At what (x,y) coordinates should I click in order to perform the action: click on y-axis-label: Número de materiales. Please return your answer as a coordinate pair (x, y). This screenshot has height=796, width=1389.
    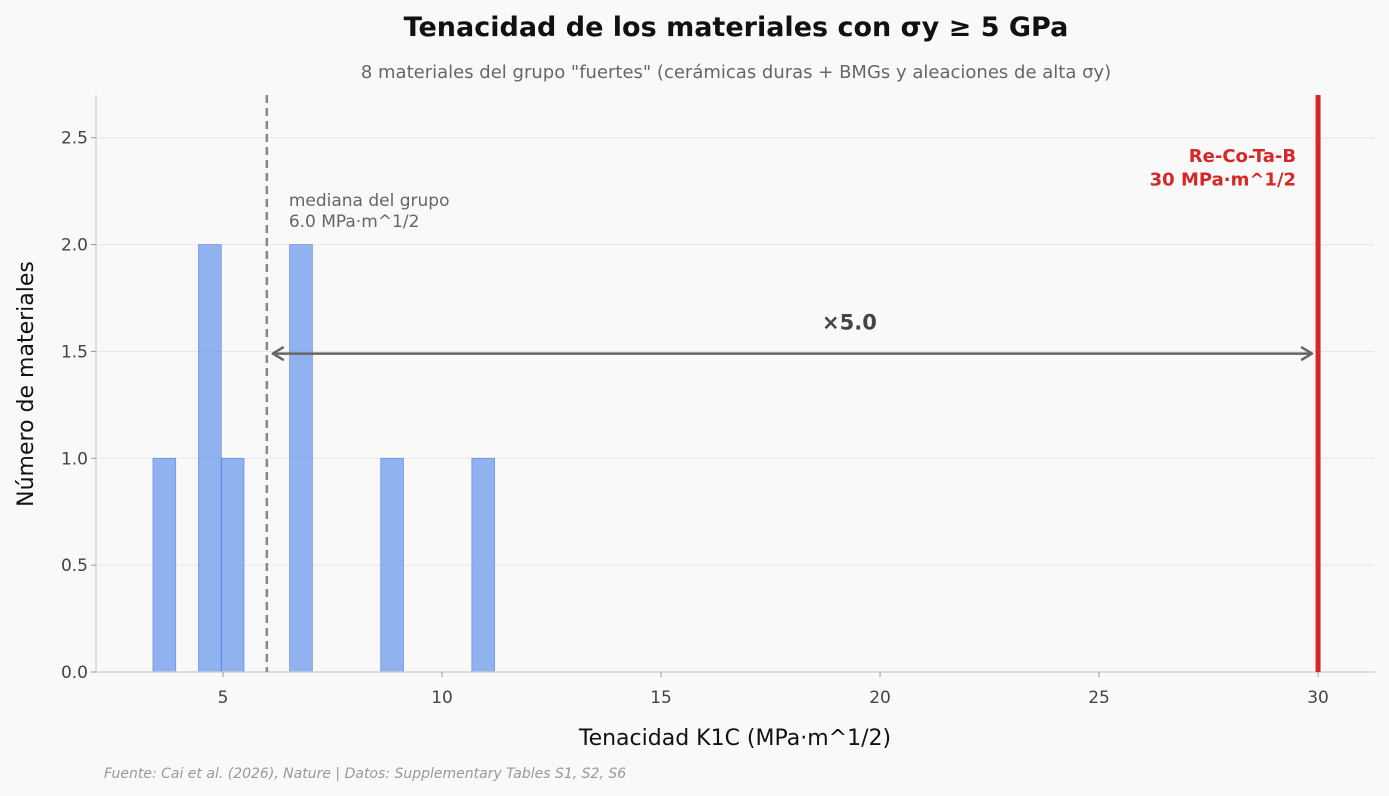
    Looking at the image, I should click on (26, 384).